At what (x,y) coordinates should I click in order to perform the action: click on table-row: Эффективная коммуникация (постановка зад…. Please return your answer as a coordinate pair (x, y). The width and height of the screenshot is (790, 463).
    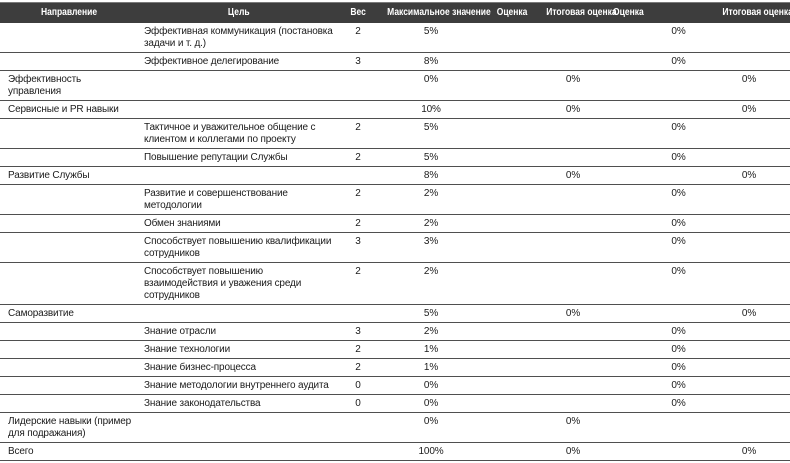
    Looking at the image, I should click on (395, 38).